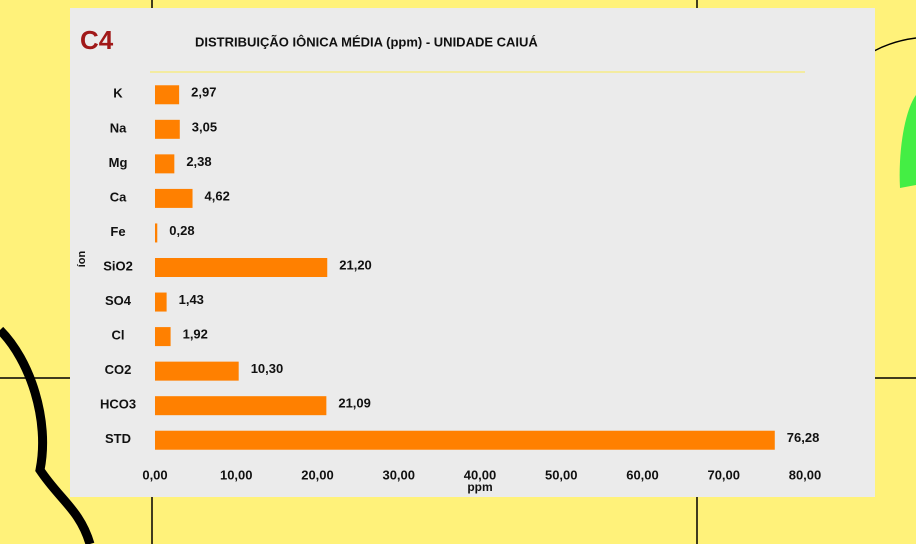  What do you see at coordinates (118, 265) in the screenshot?
I see `y-tick-label: SiO2` at bounding box center [118, 265].